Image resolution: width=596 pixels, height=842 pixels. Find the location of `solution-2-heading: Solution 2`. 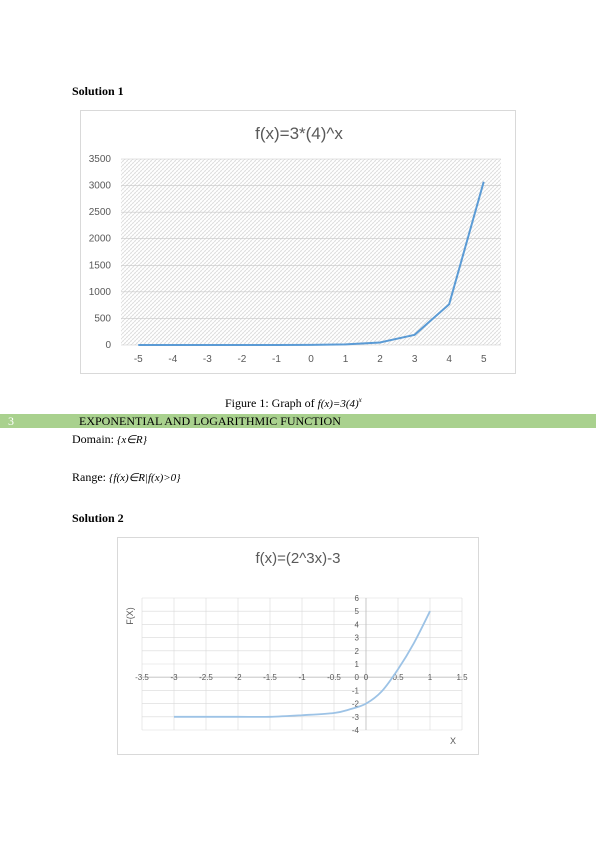

solution-2-heading: Solution 2 is located at coordinates (98, 518).